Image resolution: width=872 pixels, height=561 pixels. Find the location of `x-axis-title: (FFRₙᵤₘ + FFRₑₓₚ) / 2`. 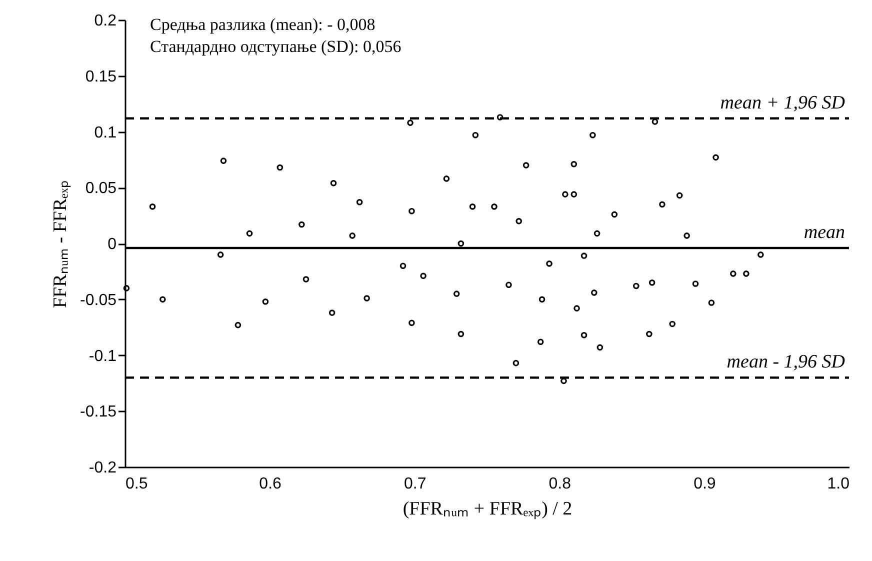

x-axis-title: (FFRₙᵤₘ + FFRₑₓₚ) / 2 is located at coordinates (487, 509).